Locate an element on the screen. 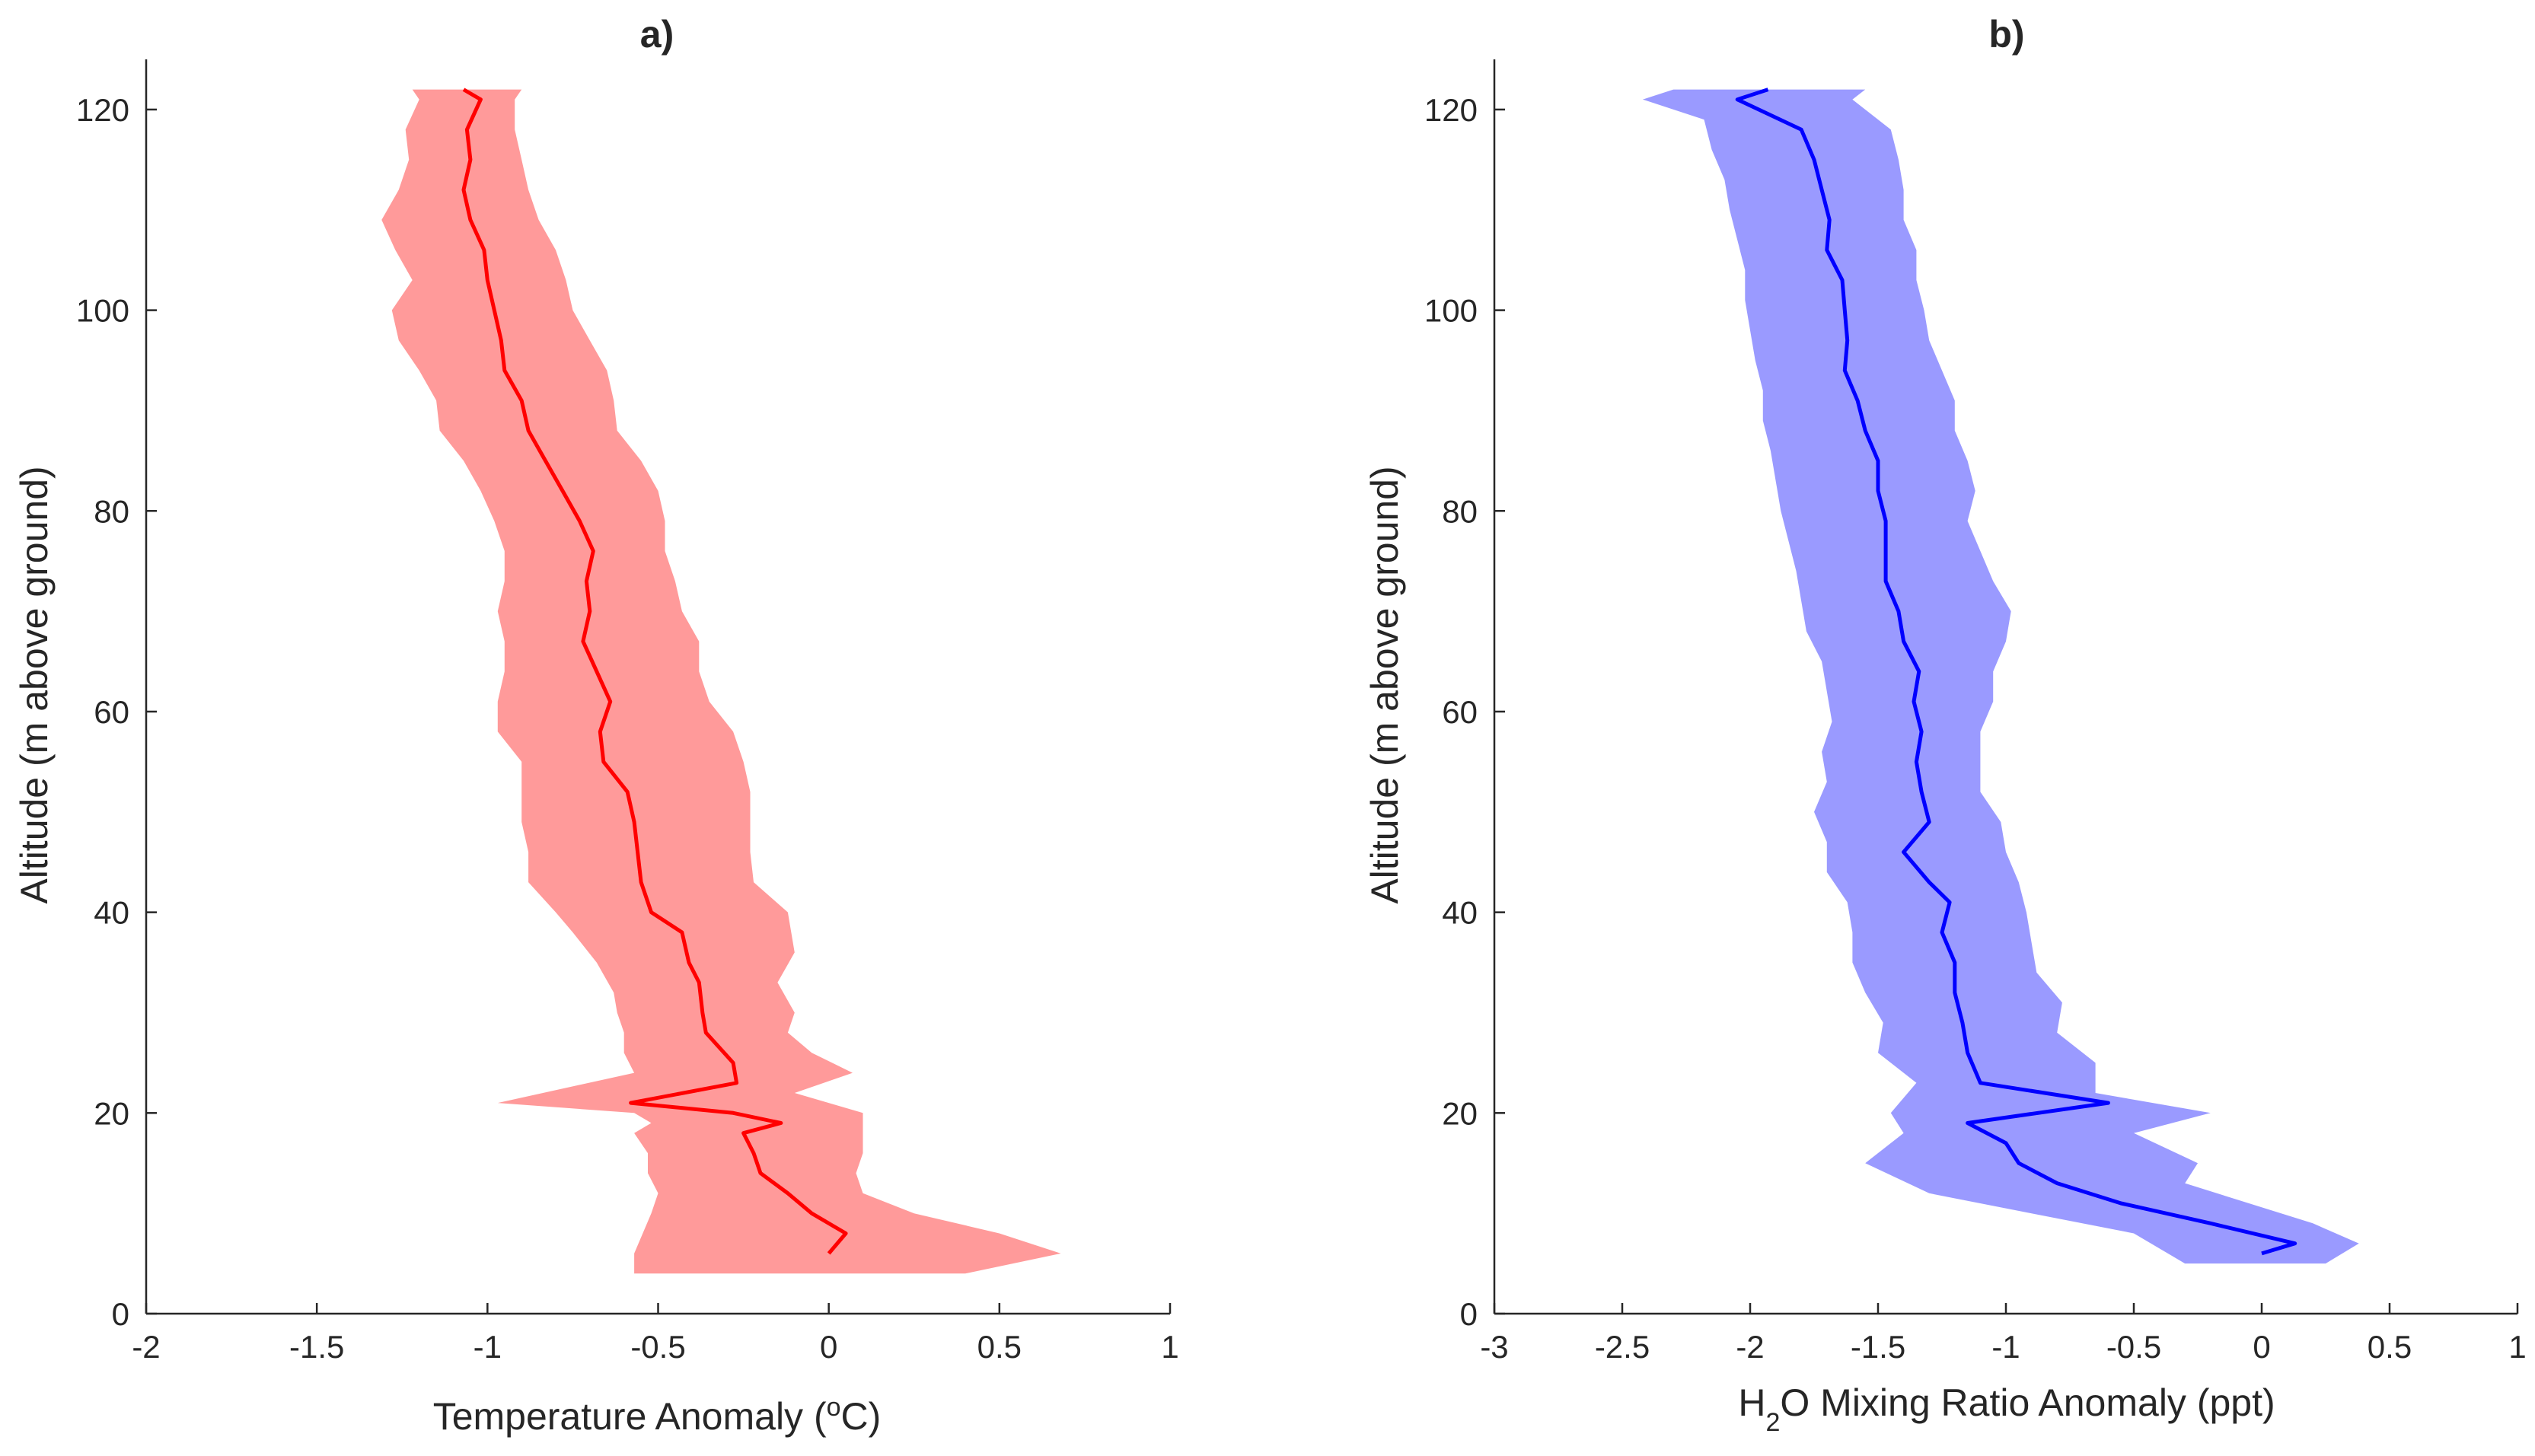 The width and height of the screenshot is (2535, 1456). panel-b-x-tick-label: -2 is located at coordinates (1750, 1347).